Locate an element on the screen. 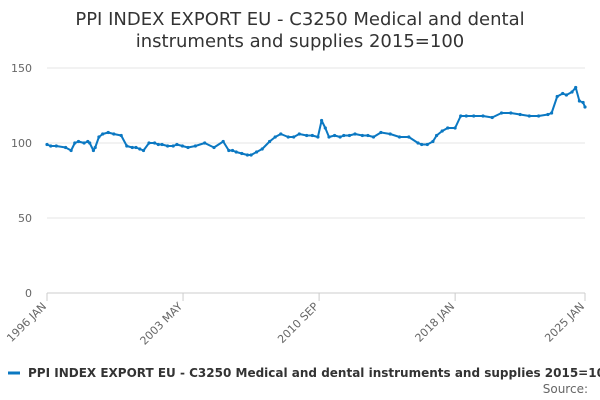 The image size is (600, 400). y-tick-label: 50 is located at coordinates (25, 218).